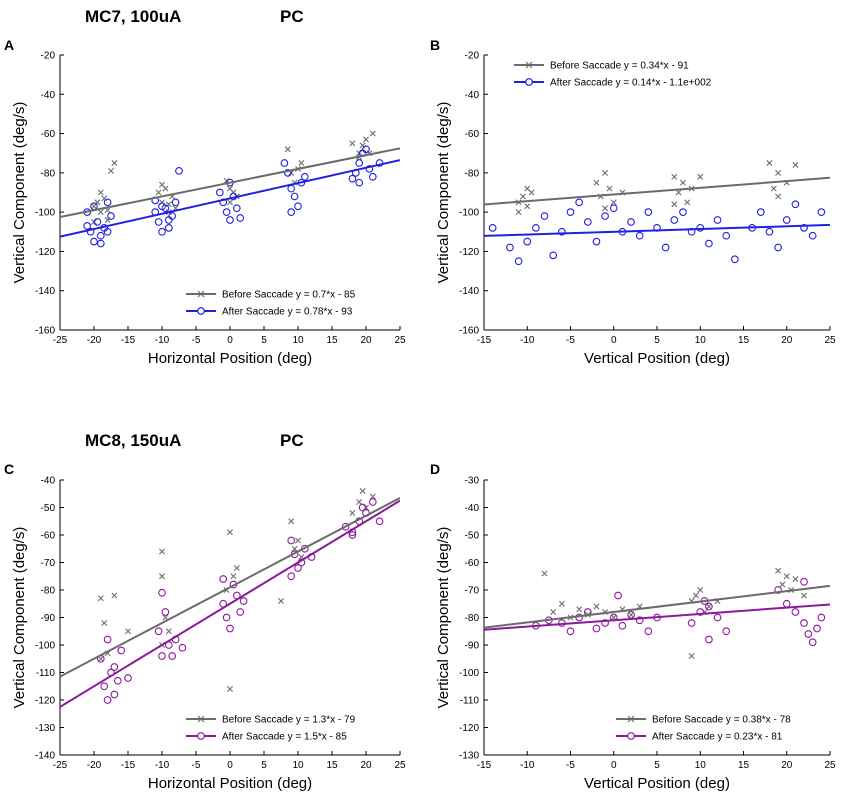  I want to click on y-tick-label: -90, so click(472, 646).